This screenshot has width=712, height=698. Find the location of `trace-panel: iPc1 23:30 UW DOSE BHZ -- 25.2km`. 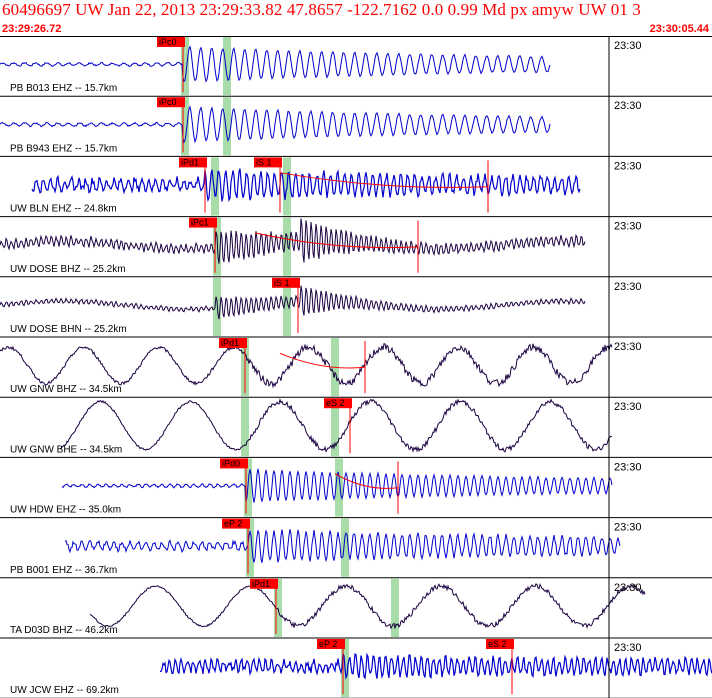

trace-panel: iPc1 23:30 UW DOSE BHZ -- 25.2km is located at coordinates (356, 247).